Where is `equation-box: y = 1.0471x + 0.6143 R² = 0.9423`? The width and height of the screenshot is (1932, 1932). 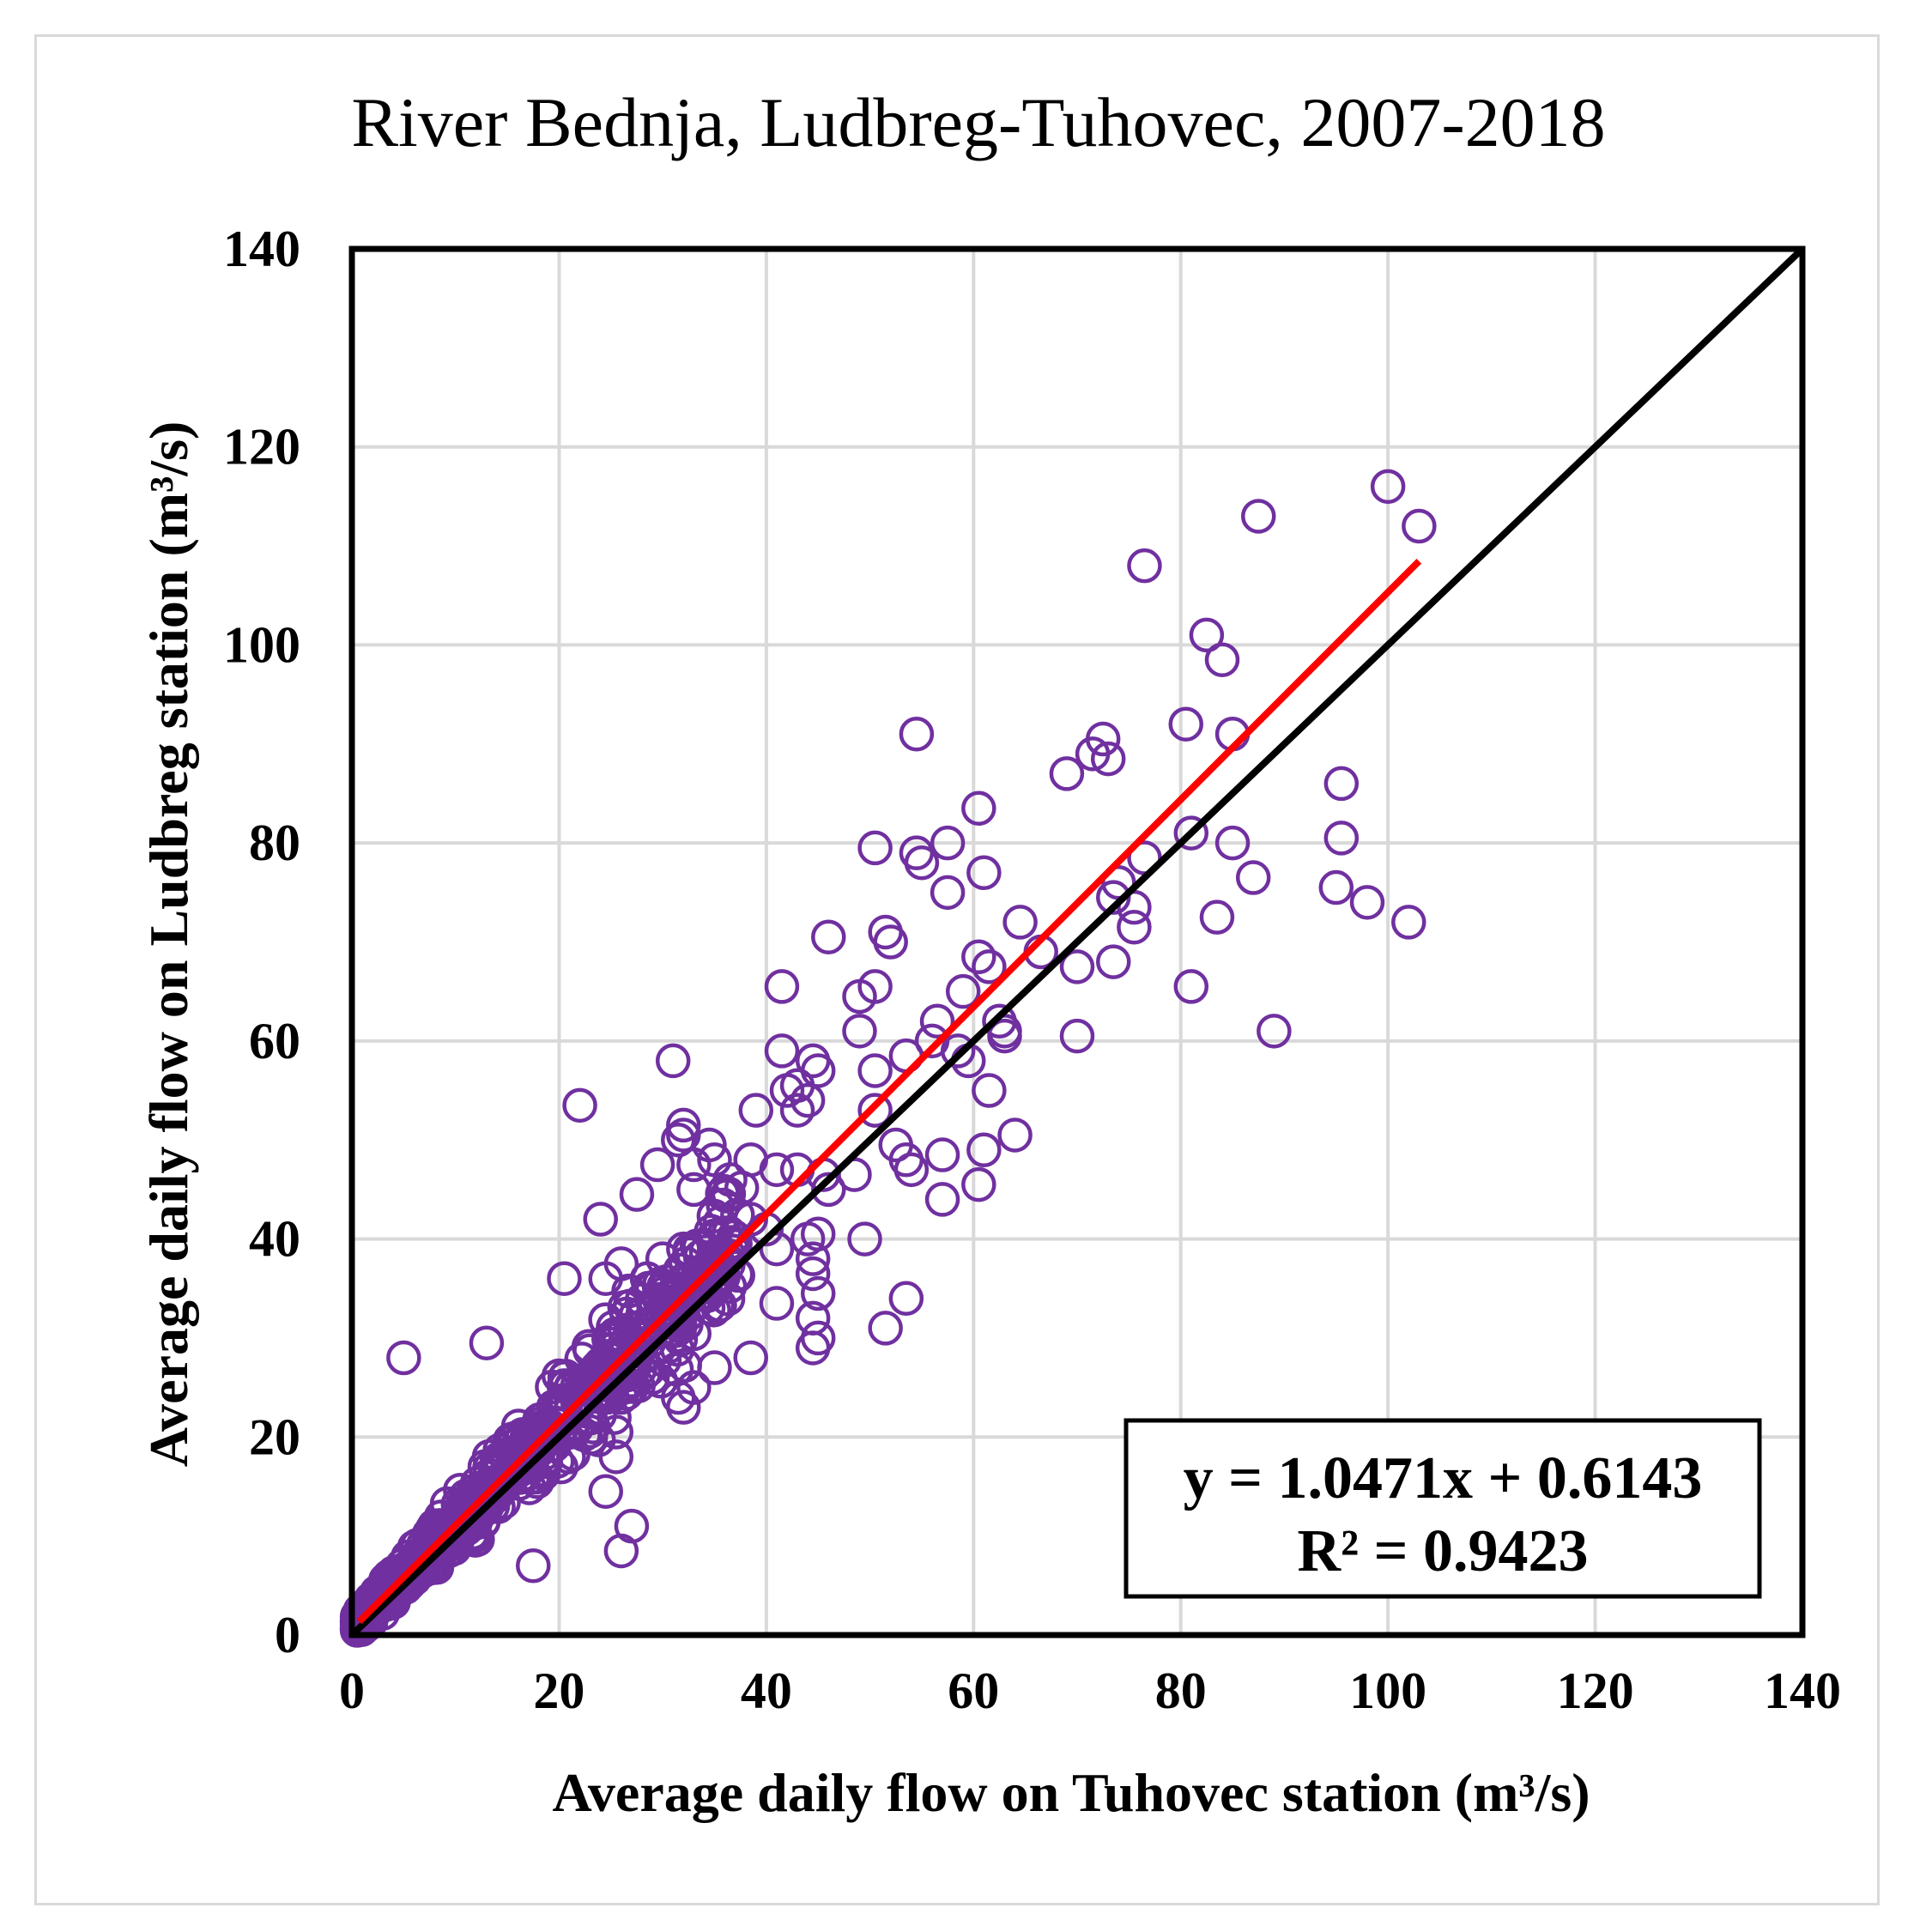
equation-box: y = 1.0471x + 0.6143 R² = 0.9423 is located at coordinates (1442, 1509).